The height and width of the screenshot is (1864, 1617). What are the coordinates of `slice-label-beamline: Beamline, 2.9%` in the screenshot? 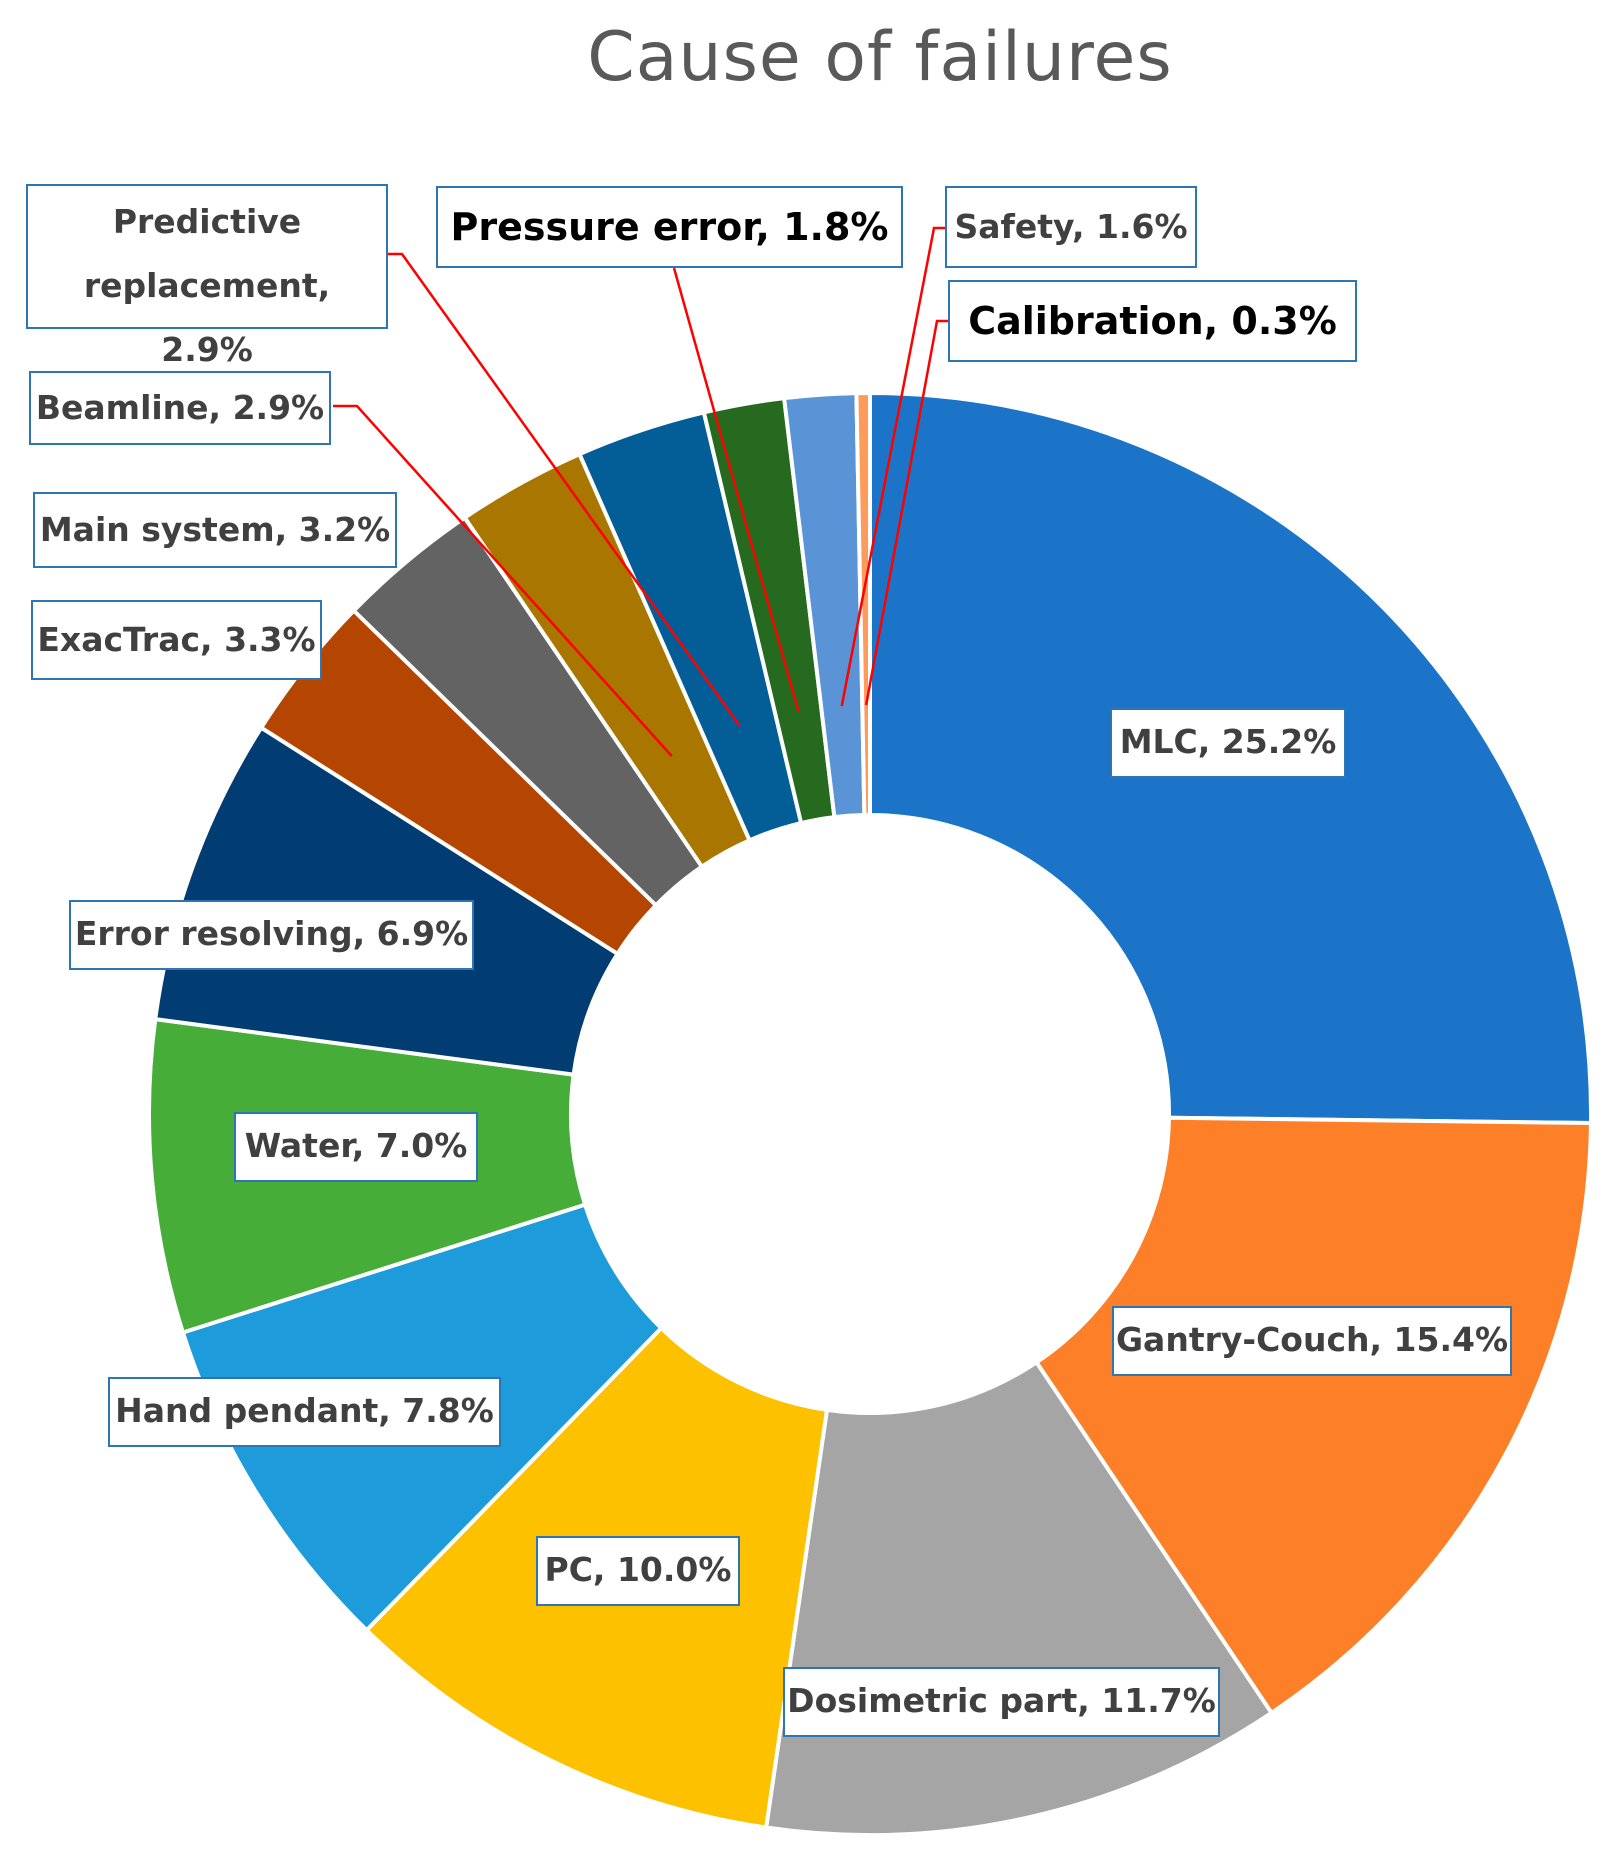 It's located at (180, 408).